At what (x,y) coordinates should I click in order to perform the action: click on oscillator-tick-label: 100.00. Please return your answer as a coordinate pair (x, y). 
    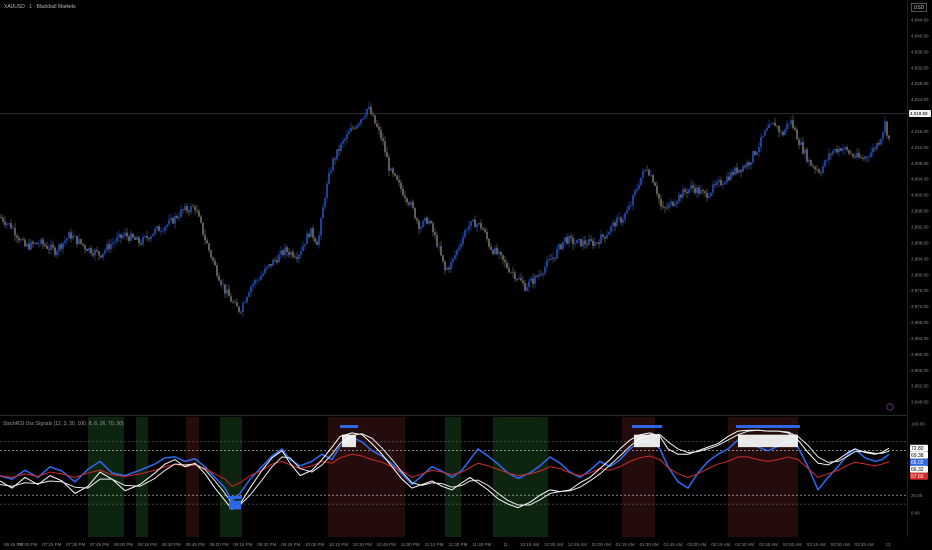
    Looking at the image, I should click on (918, 424).